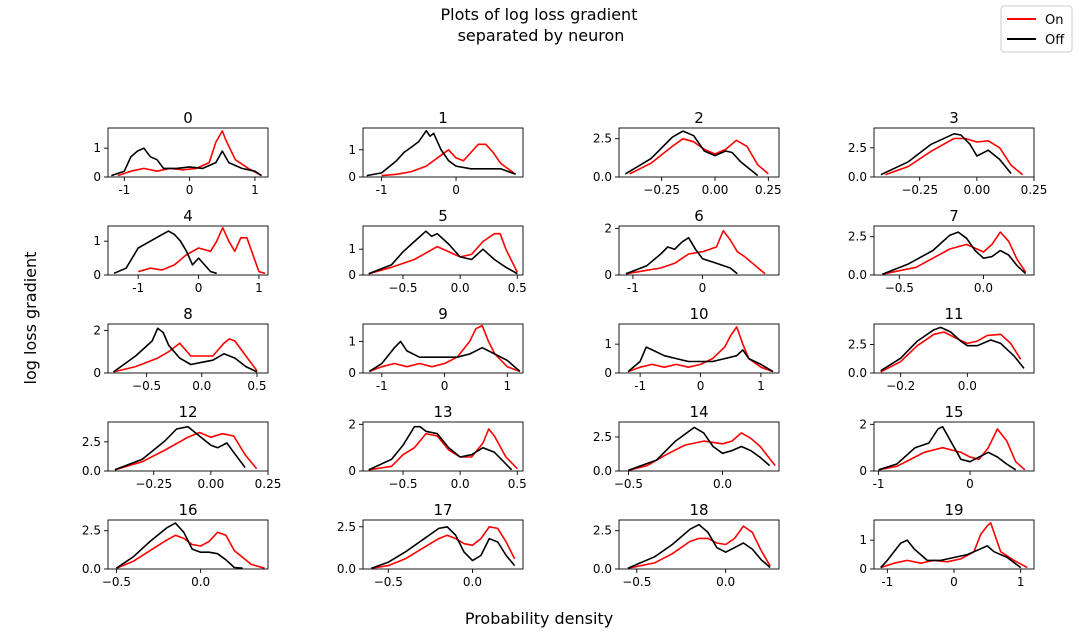 Image resolution: width=1079 pixels, height=634 pixels. What do you see at coordinates (954, 216) in the screenshot?
I see `subplot-title: 7` at bounding box center [954, 216].